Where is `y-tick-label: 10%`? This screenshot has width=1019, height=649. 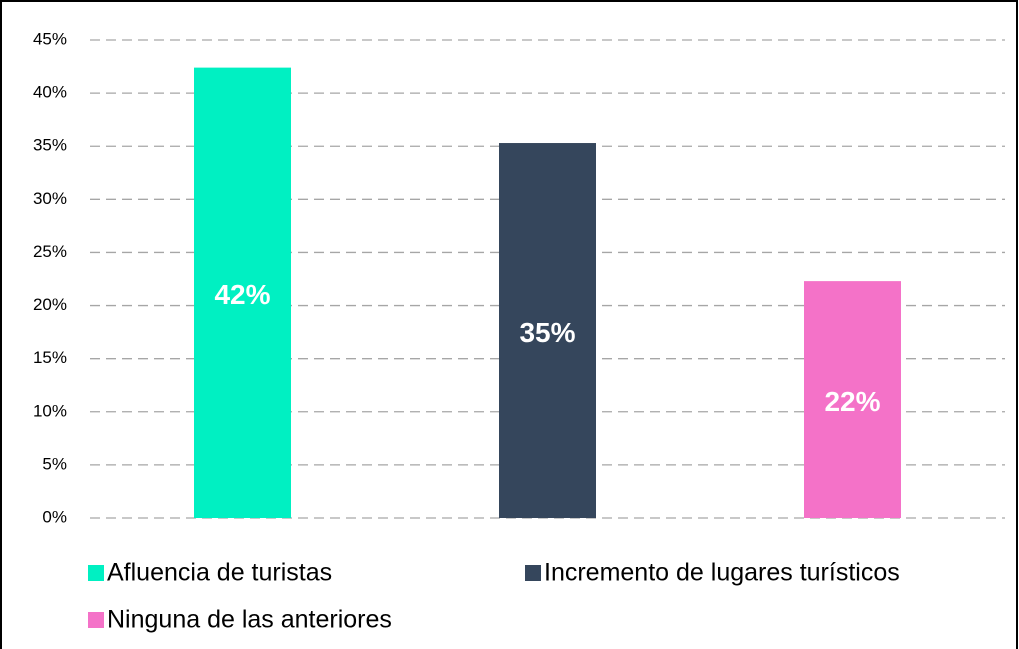 y-tick-label: 10% is located at coordinates (50, 410).